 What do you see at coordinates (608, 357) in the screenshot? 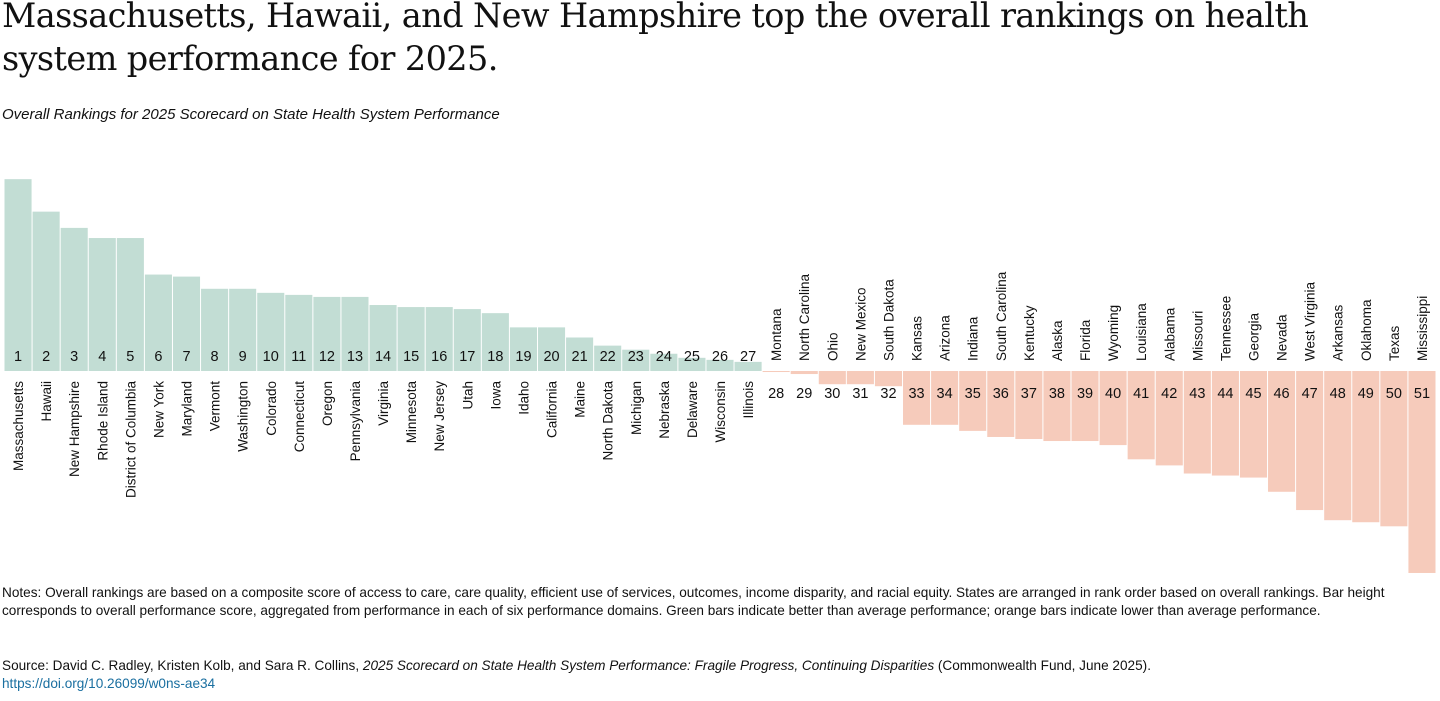
I see `rank-label: 22` at bounding box center [608, 357].